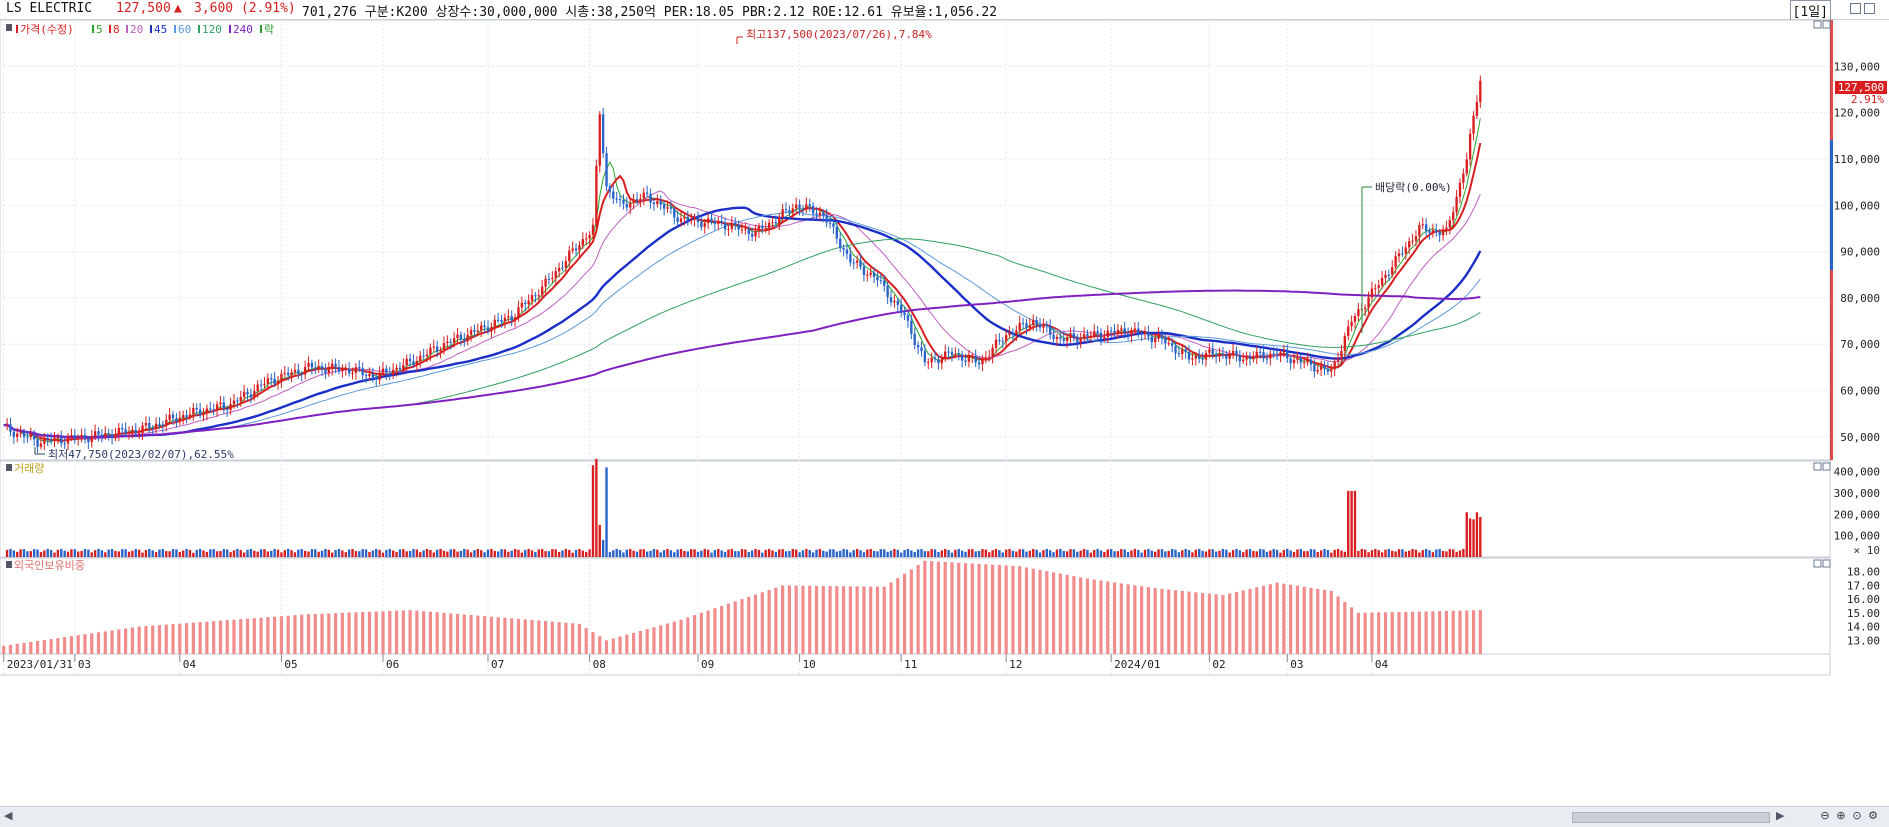 This screenshot has height=827, width=1889. I want to click on current-price-tag, so click(1861, 87).